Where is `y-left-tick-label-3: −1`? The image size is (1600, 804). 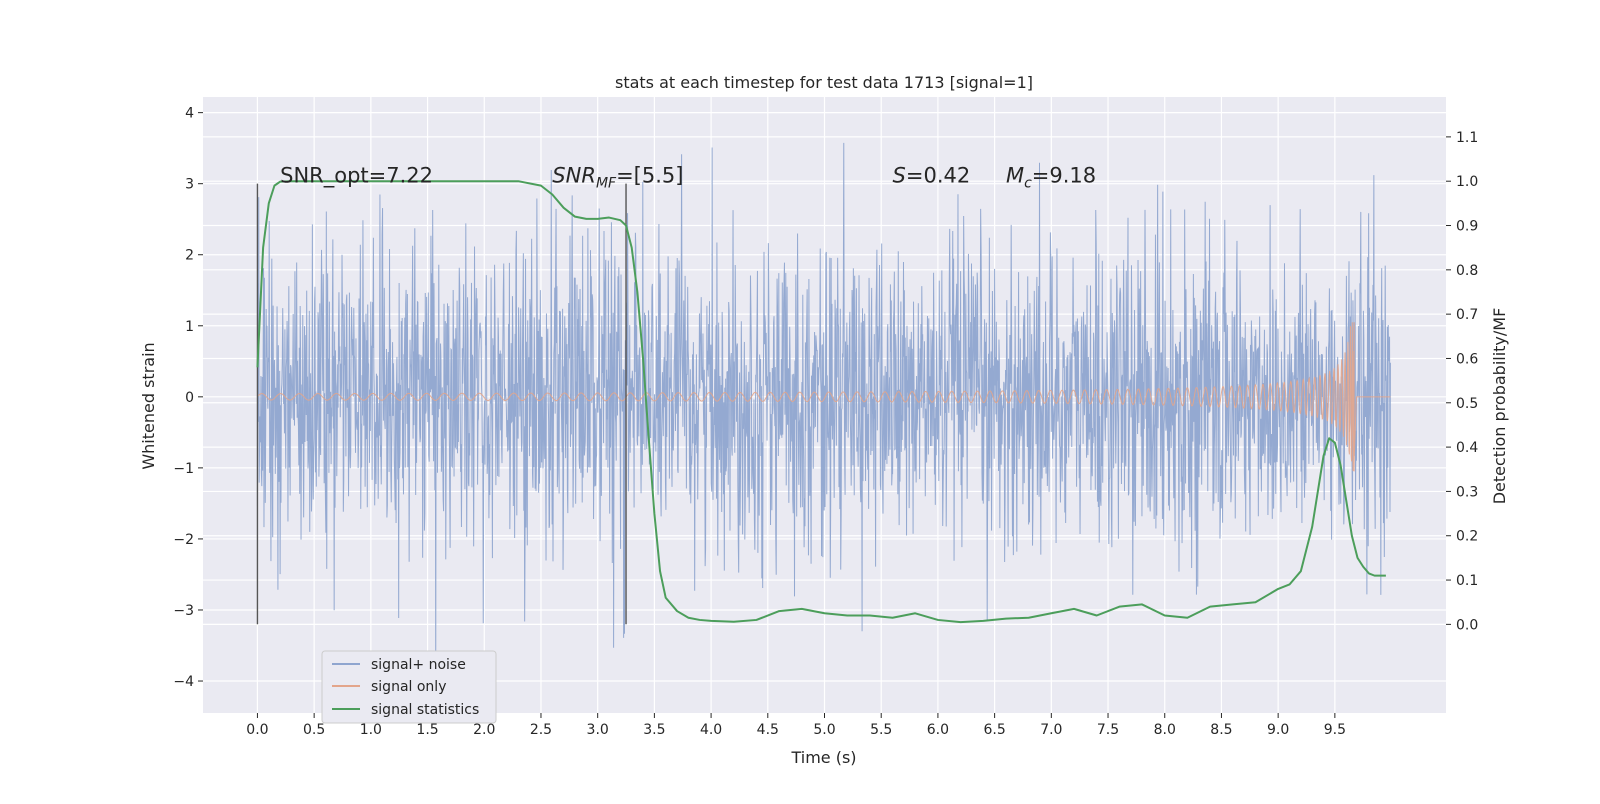
y-left-tick-label-3: −1 is located at coordinates (183, 469).